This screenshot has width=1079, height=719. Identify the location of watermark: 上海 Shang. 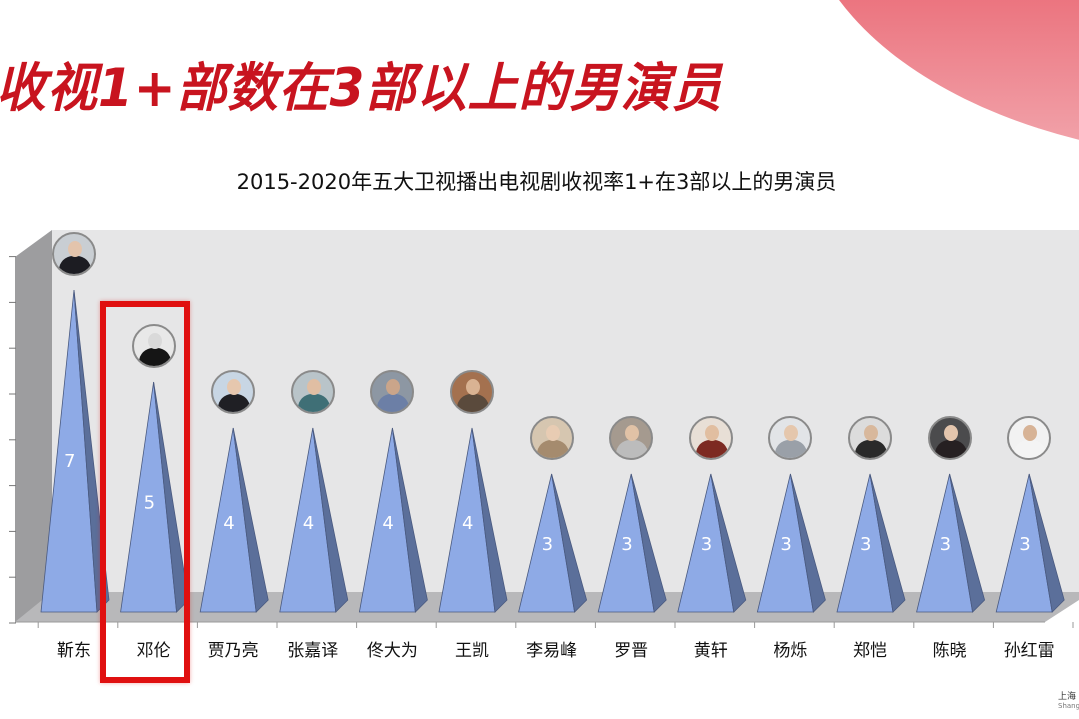
(1068, 702).